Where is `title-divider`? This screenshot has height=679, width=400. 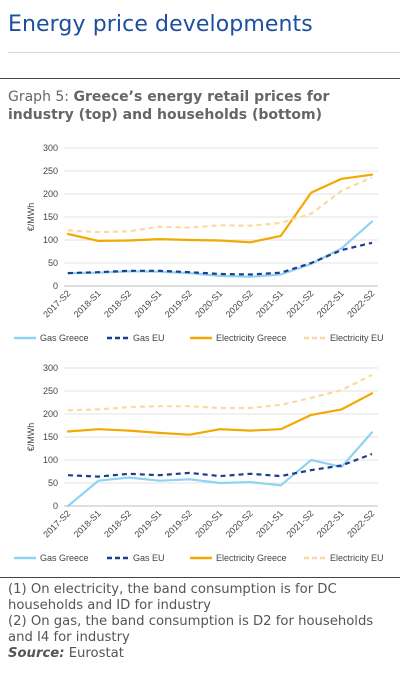
title-divider is located at coordinates (204, 52).